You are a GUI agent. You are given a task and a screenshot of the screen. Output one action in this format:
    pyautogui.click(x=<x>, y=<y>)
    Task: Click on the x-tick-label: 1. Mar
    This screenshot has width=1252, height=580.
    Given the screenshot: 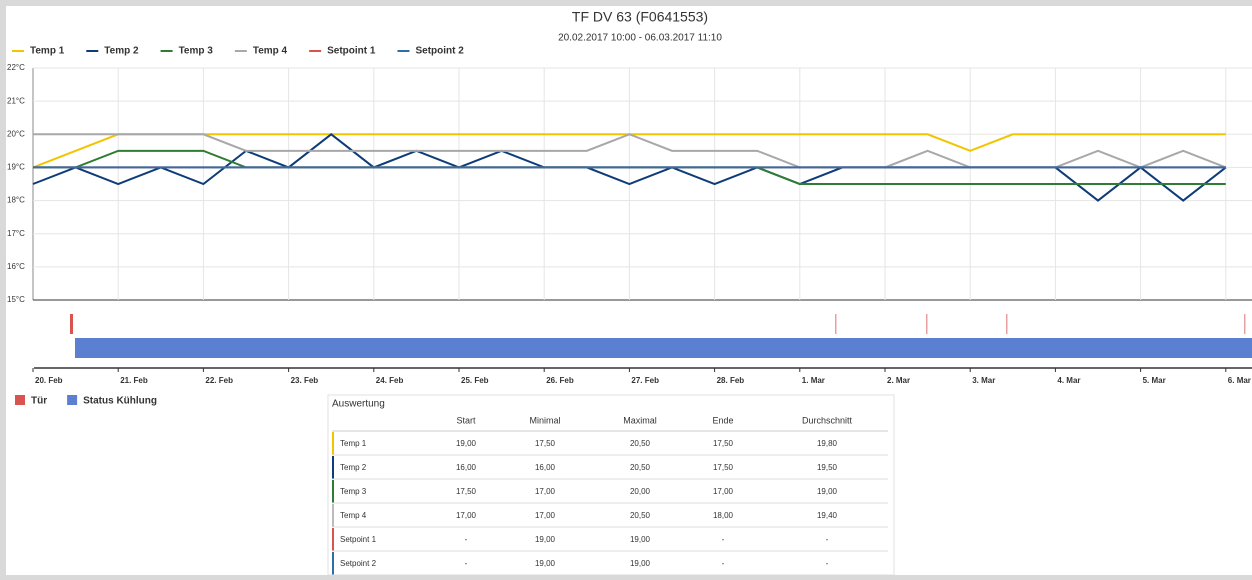 What is the action you would take?
    pyautogui.click(x=813, y=380)
    